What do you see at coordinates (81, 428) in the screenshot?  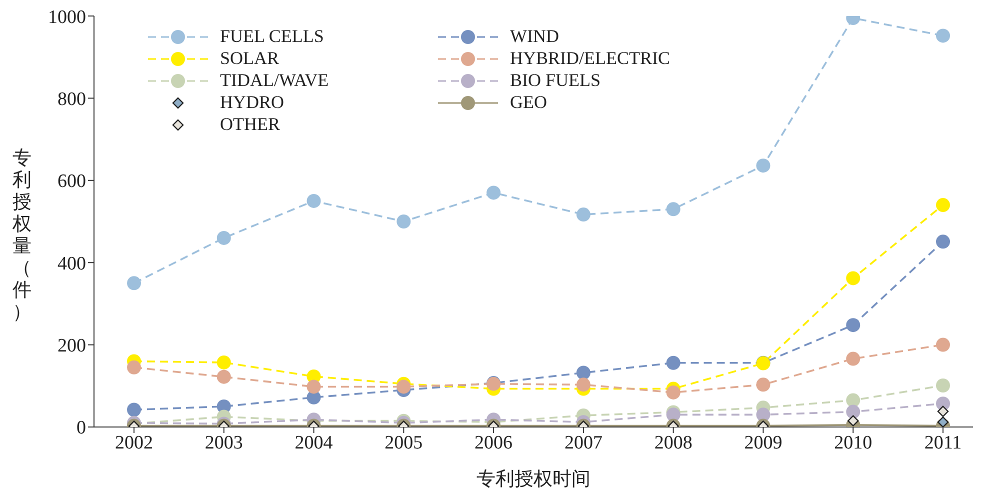 I see `y-tick-label: 0` at bounding box center [81, 428].